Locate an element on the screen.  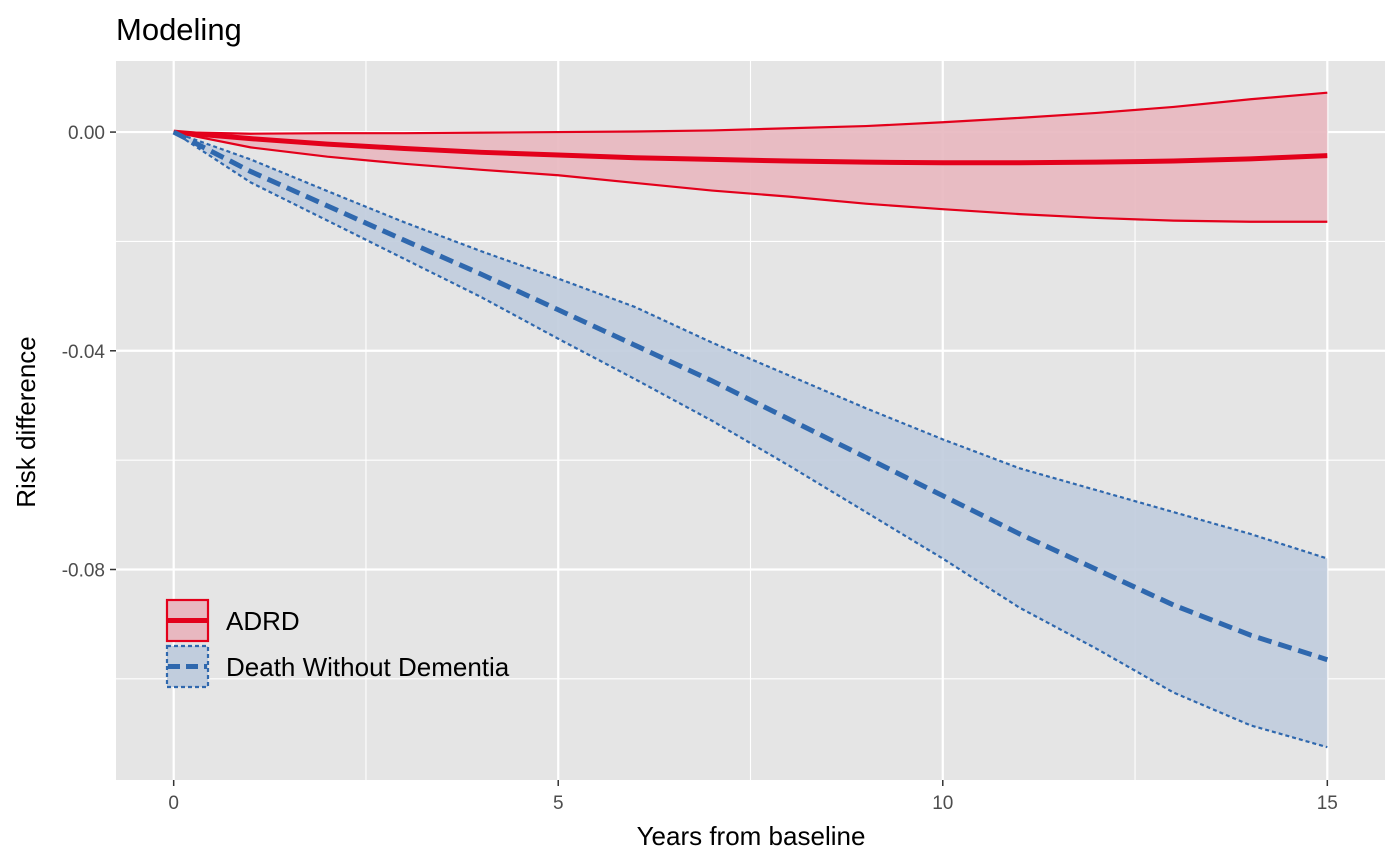
legend-label: Death Without Dementia is located at coordinates (368, 667).